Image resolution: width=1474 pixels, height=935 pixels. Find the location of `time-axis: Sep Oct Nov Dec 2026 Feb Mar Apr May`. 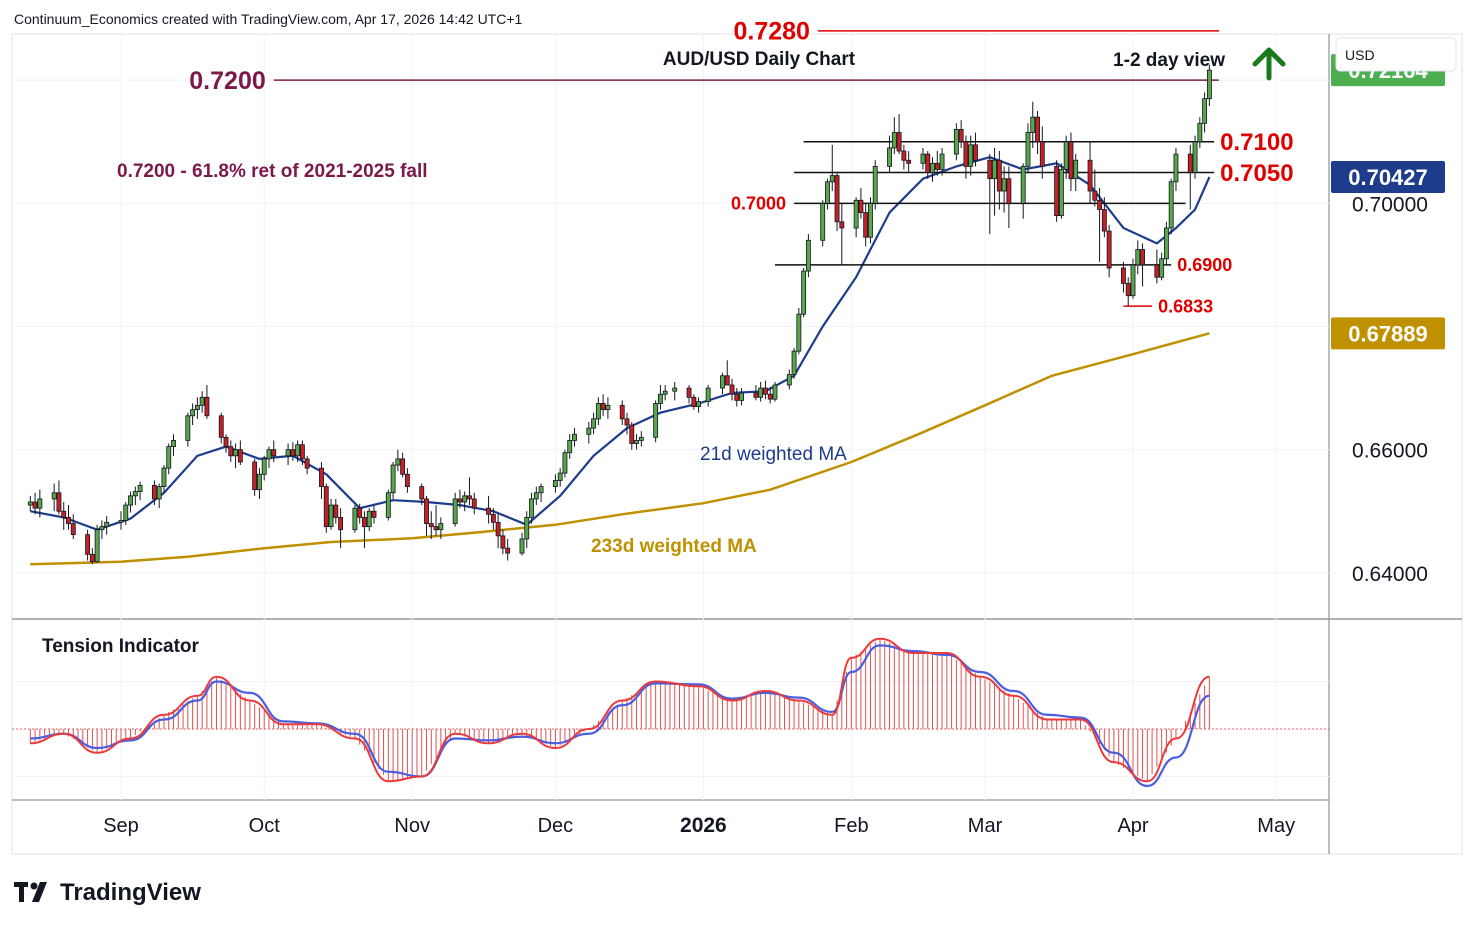

time-axis: Sep Oct Nov Dec 2026 Feb Mar Apr May is located at coordinates (699, 825).